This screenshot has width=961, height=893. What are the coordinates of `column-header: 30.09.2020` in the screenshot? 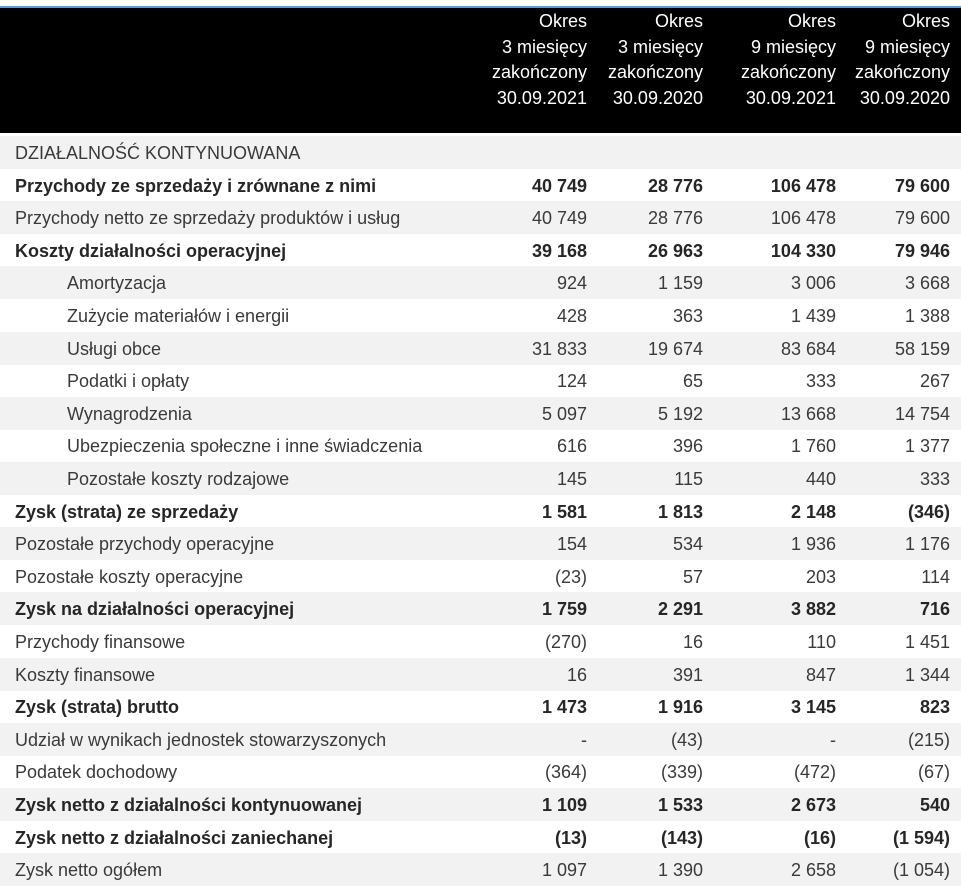 It's located at (904, 97).